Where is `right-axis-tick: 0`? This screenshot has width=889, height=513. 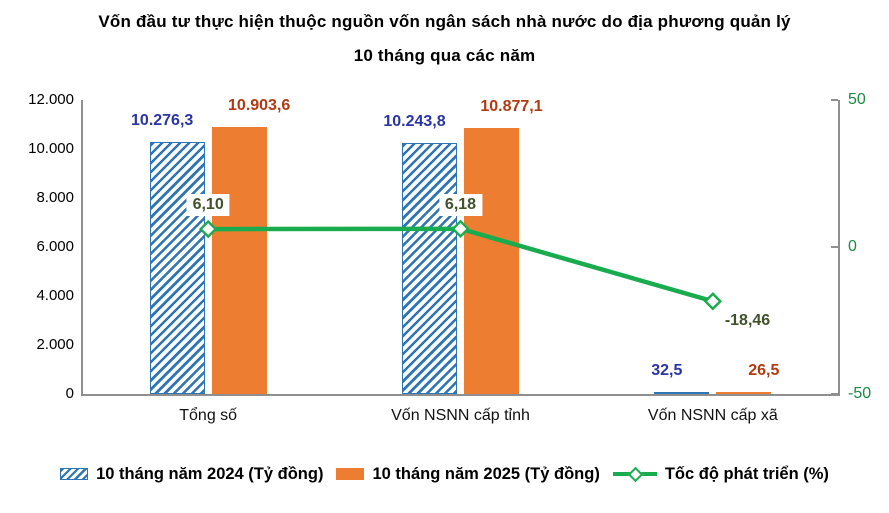 right-axis-tick: 0 is located at coordinates (852, 246).